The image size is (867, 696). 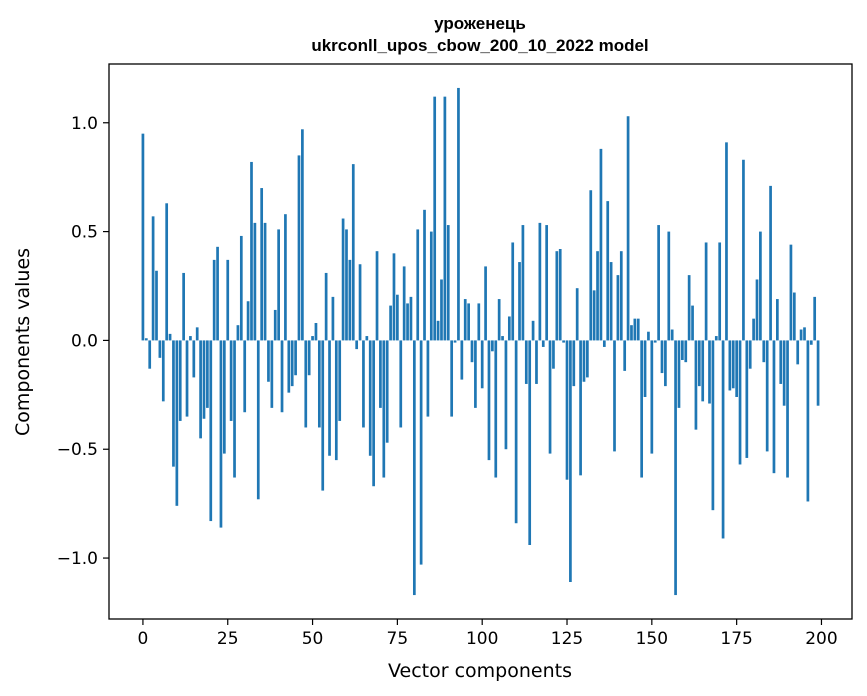 What do you see at coordinates (736, 639) in the screenshot?
I see `x-tick-label: 175` at bounding box center [736, 639].